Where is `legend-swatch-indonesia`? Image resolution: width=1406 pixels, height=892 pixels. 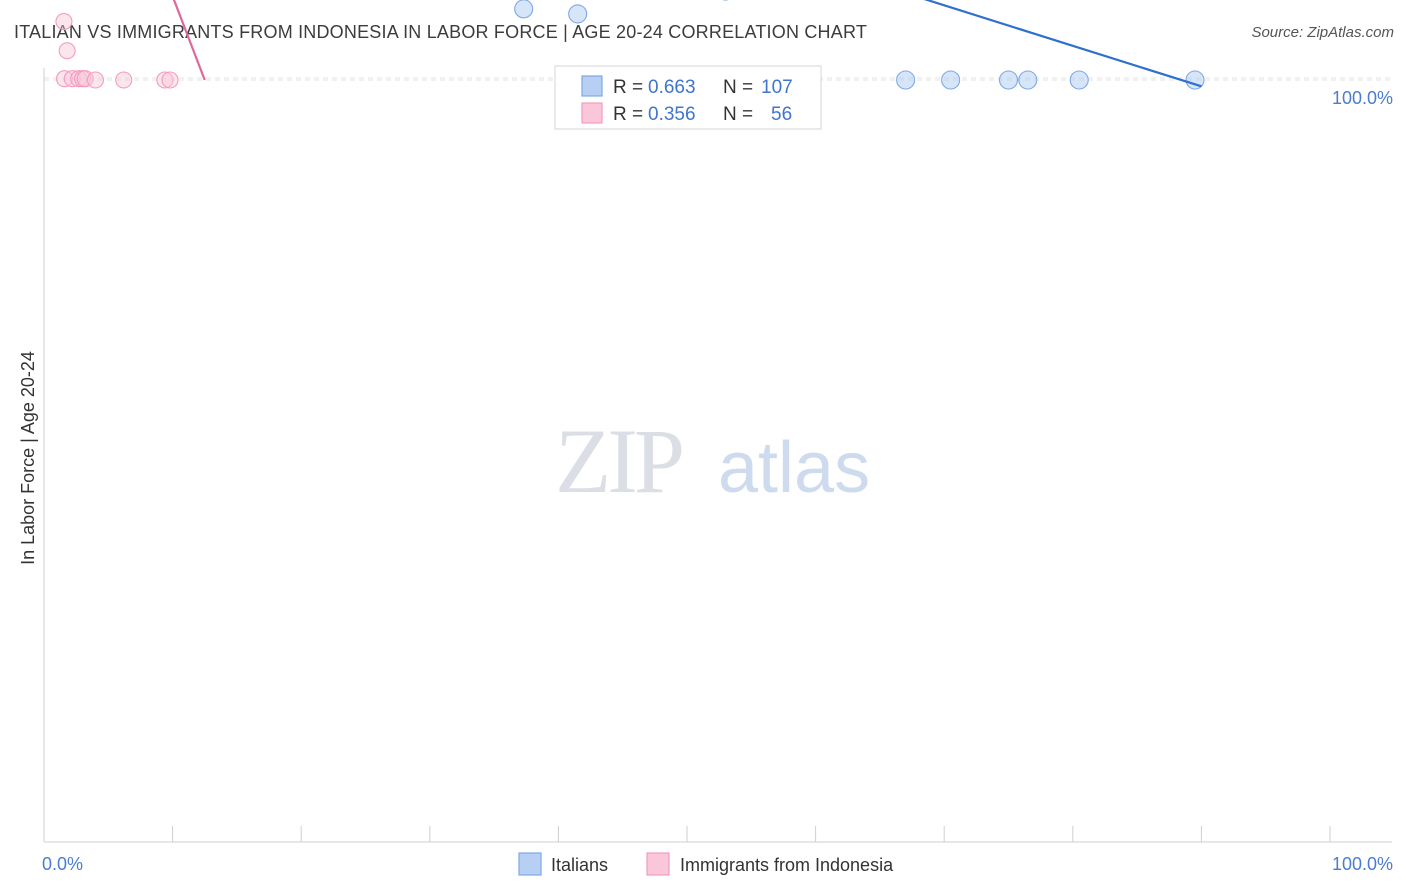 legend-swatch-indonesia is located at coordinates (592, 113).